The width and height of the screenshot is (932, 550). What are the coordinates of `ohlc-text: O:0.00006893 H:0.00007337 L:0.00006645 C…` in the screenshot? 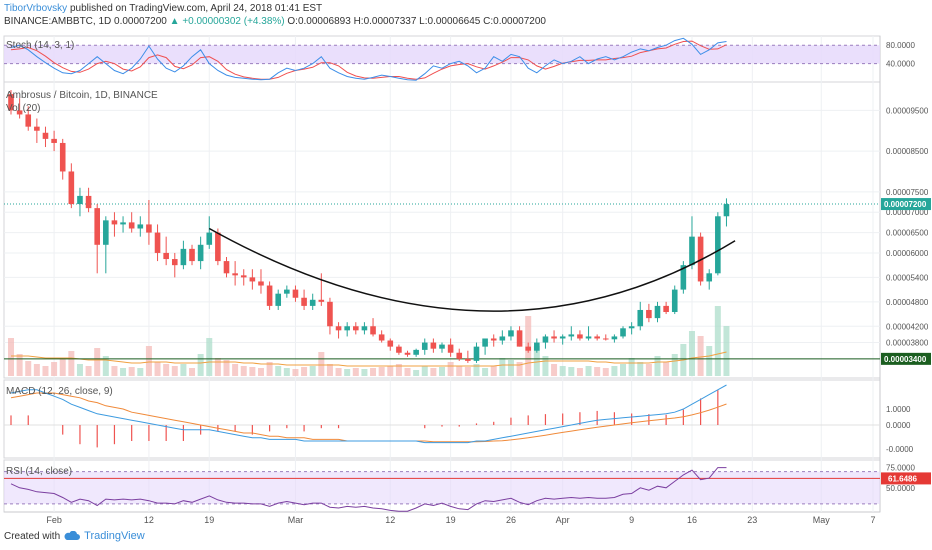 It's located at (415, 21).